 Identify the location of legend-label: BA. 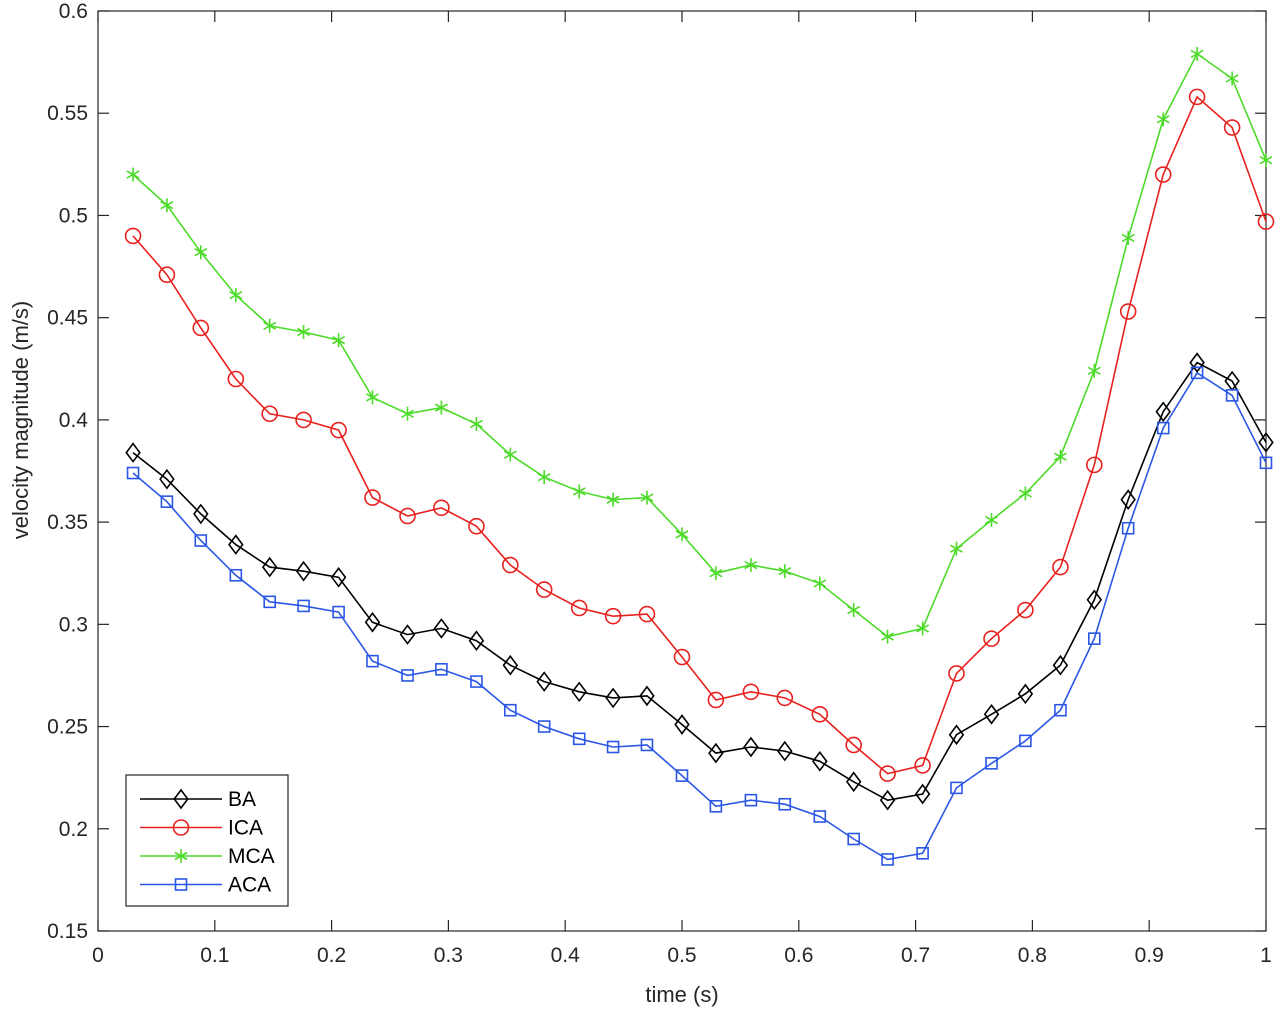
(242, 799).